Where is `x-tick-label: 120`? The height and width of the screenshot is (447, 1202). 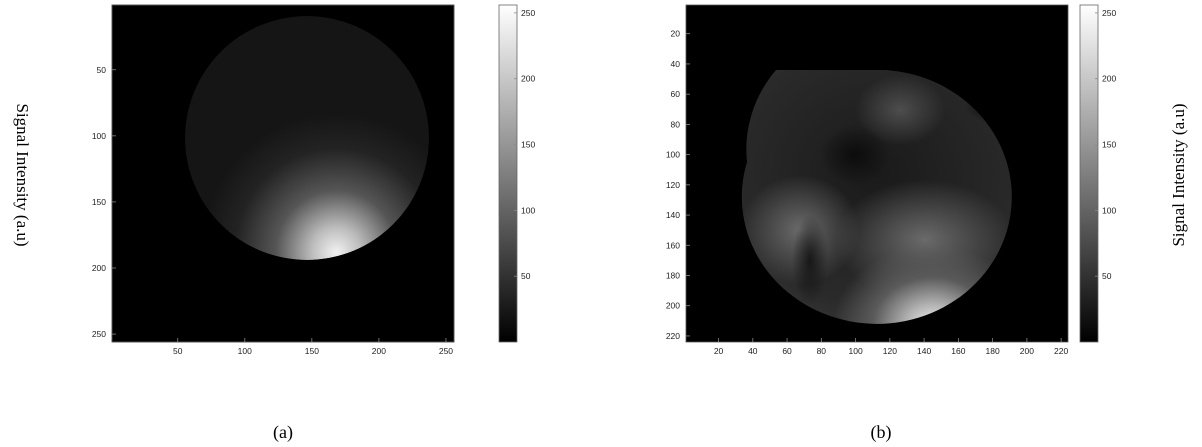
x-tick-label: 120 is located at coordinates (890, 351).